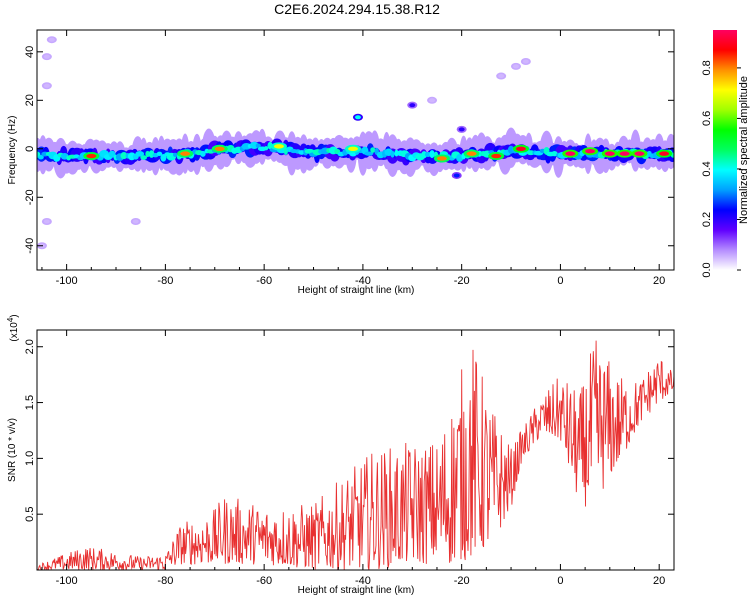 This screenshot has width=750, height=600. I want to click on spectrogram-x-tick-label: 20, so click(659, 281).